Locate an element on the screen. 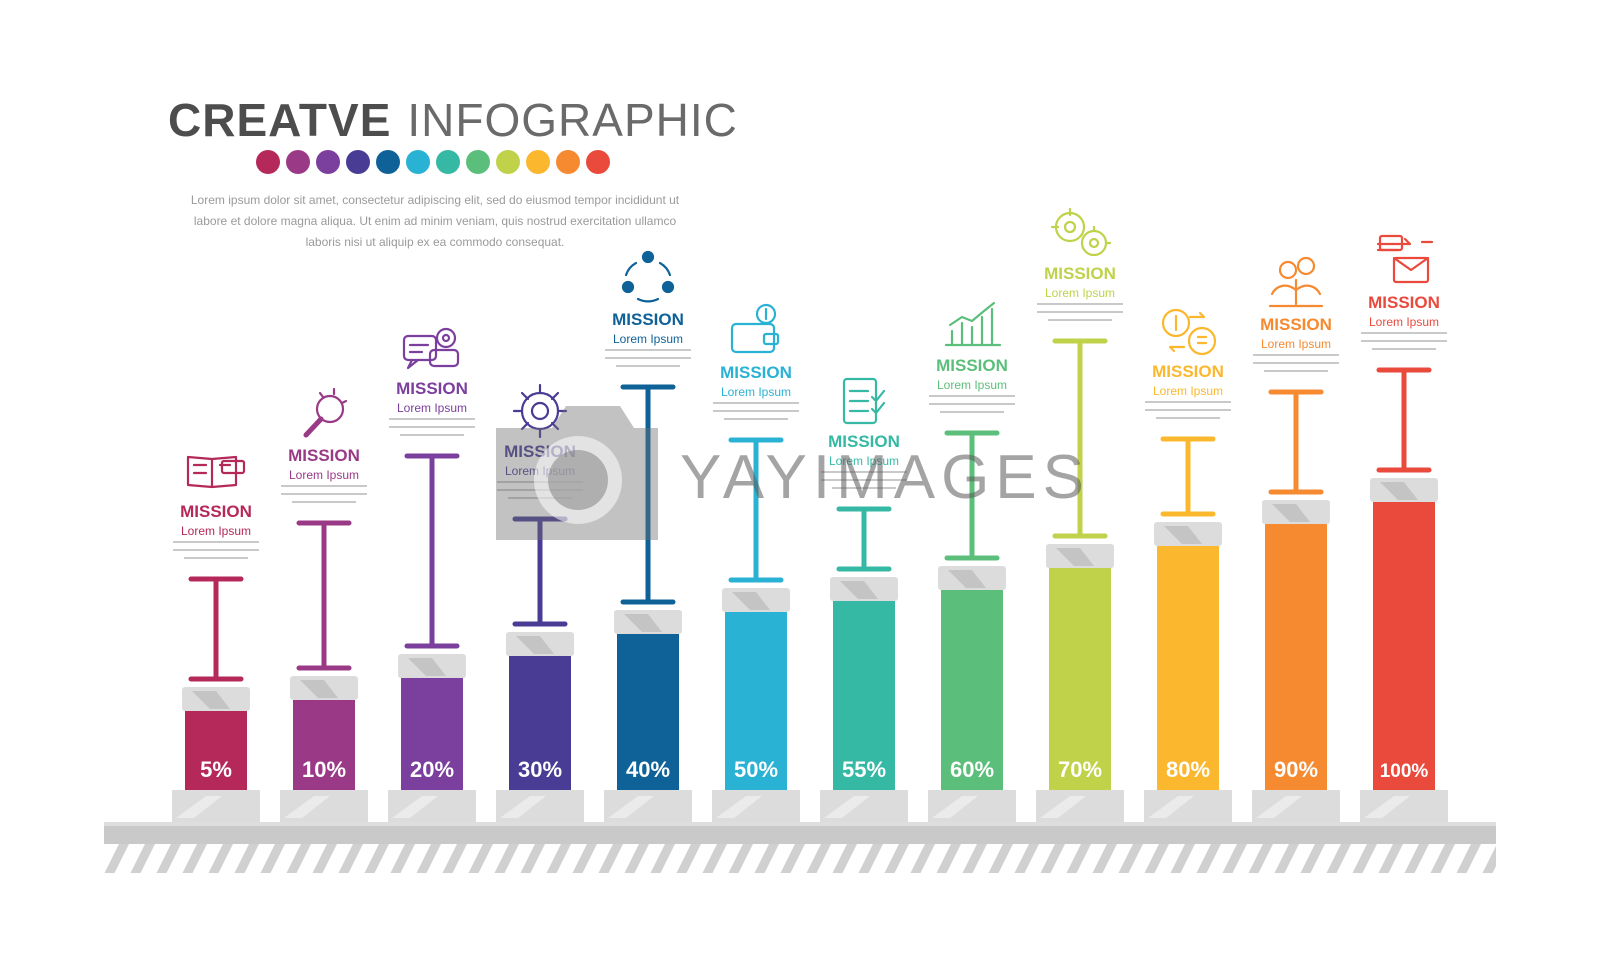 The image size is (1600, 960). percent-label: 10% is located at coordinates (324, 769).